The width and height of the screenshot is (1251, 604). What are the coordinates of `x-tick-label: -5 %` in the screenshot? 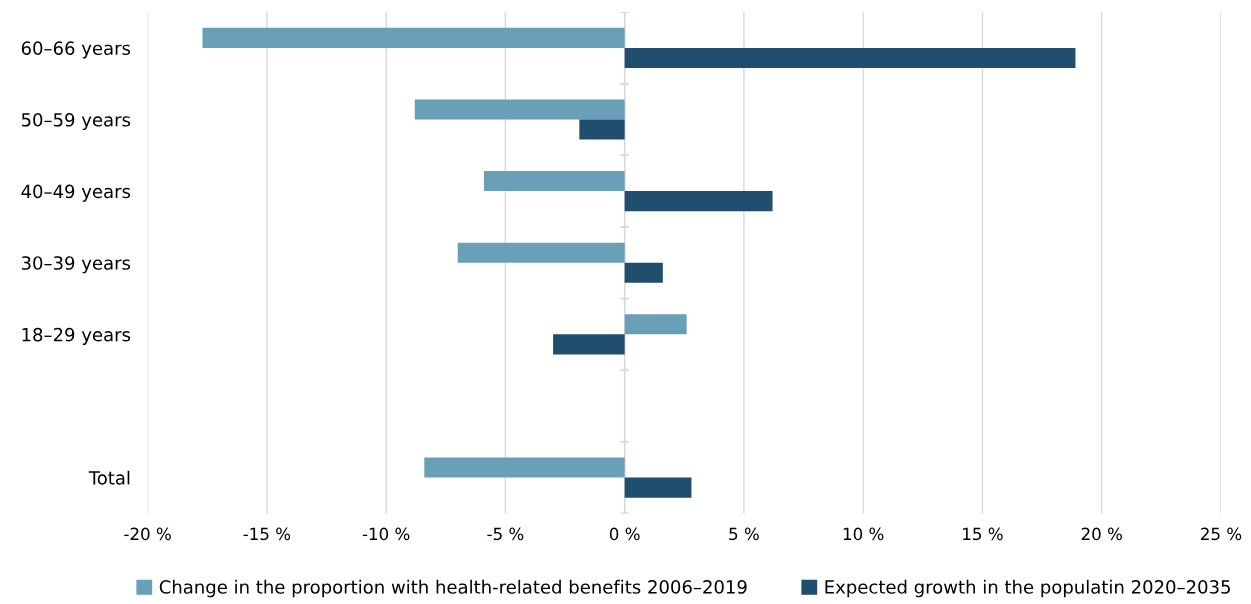 It's located at (505, 534).